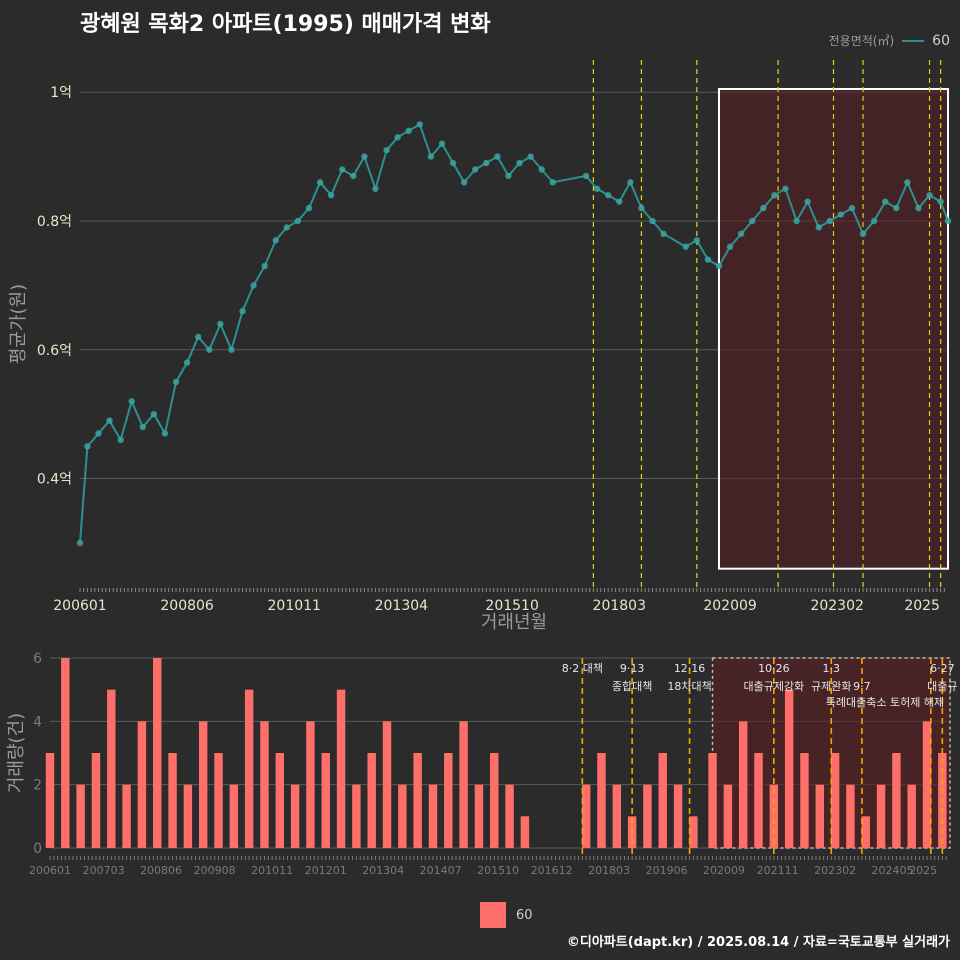 Image resolution: width=960 pixels, height=960 pixels. I want to click on bar-x-tick-label: 201612, so click(552, 870).